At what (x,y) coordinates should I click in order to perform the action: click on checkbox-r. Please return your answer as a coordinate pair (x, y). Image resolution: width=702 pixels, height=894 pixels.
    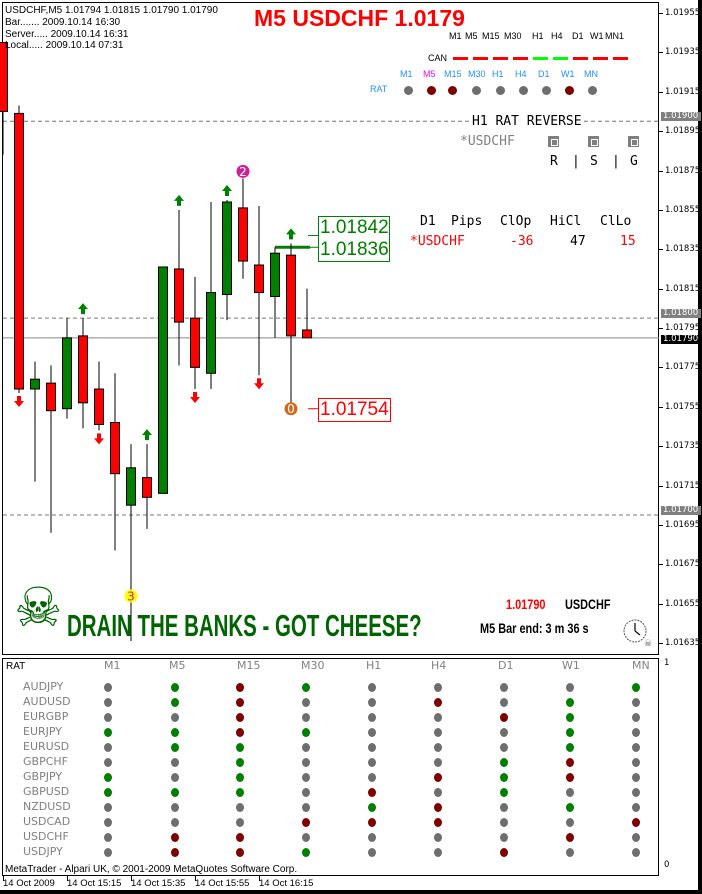
    Looking at the image, I should click on (553, 141).